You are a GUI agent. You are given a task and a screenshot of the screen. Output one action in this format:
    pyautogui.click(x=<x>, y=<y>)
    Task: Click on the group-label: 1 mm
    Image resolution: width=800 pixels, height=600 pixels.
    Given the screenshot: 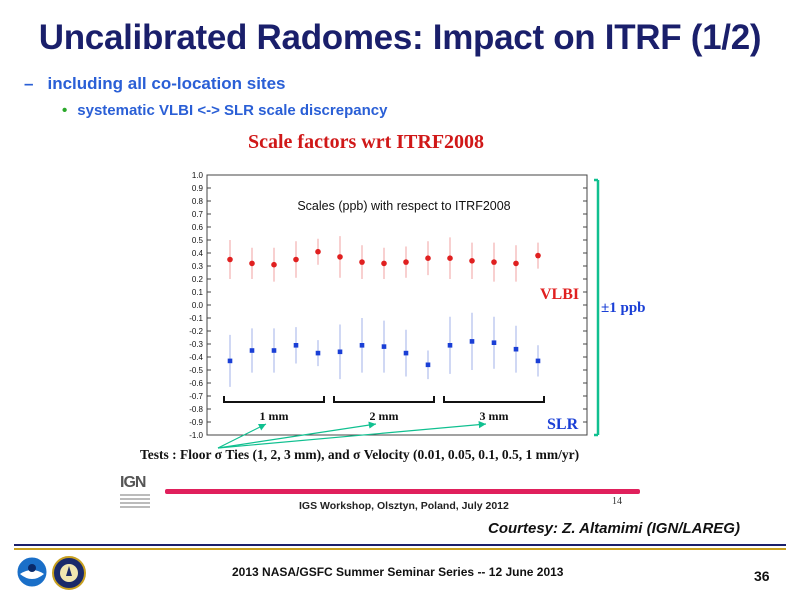 What is the action you would take?
    pyautogui.click(x=274, y=416)
    